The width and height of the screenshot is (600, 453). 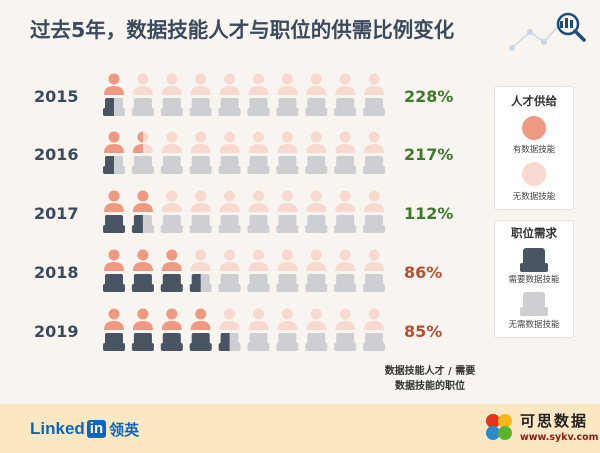 I want to click on ratio-label: 112%, so click(x=429, y=213).